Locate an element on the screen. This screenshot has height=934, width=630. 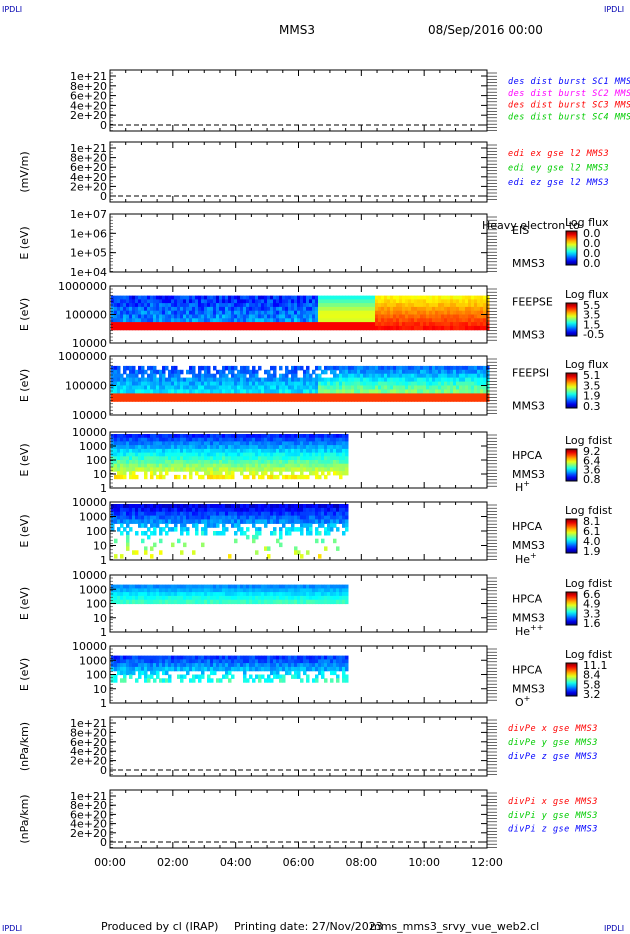
footer-produced: Produced by cl (IRAP) is located at coordinates (159, 926).